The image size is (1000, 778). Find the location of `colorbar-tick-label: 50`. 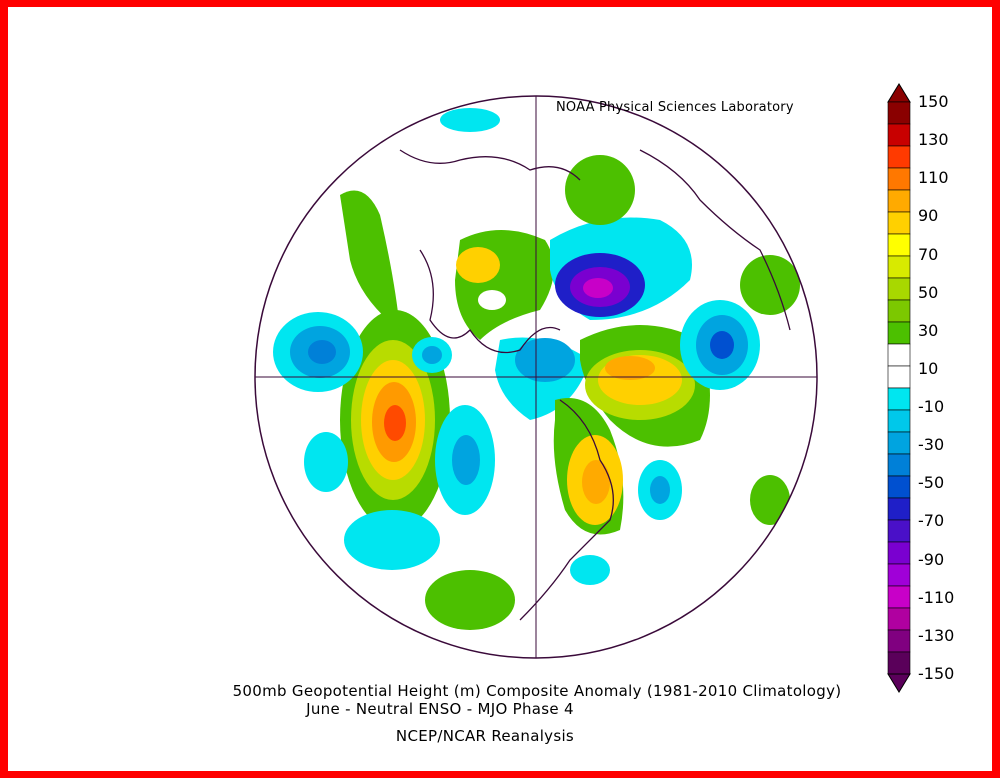

colorbar-tick-label: 50 is located at coordinates (928, 292).